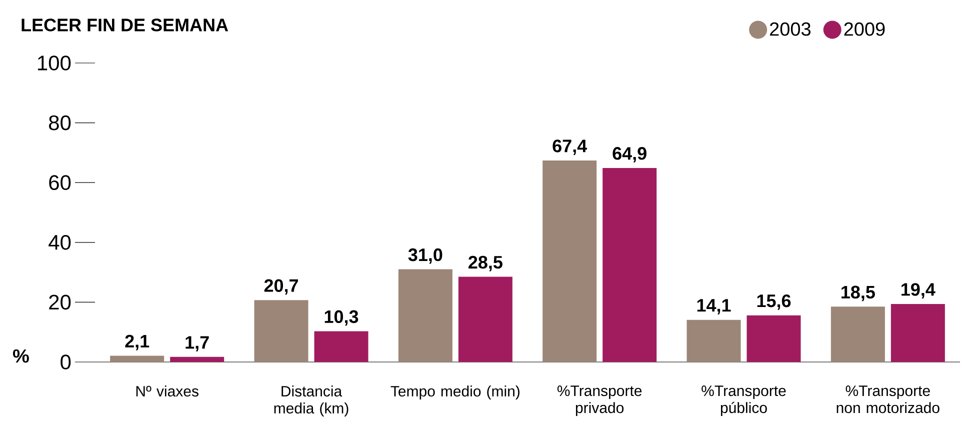 This screenshot has width=964, height=424. I want to click on legend-label: 2003, so click(790, 29).